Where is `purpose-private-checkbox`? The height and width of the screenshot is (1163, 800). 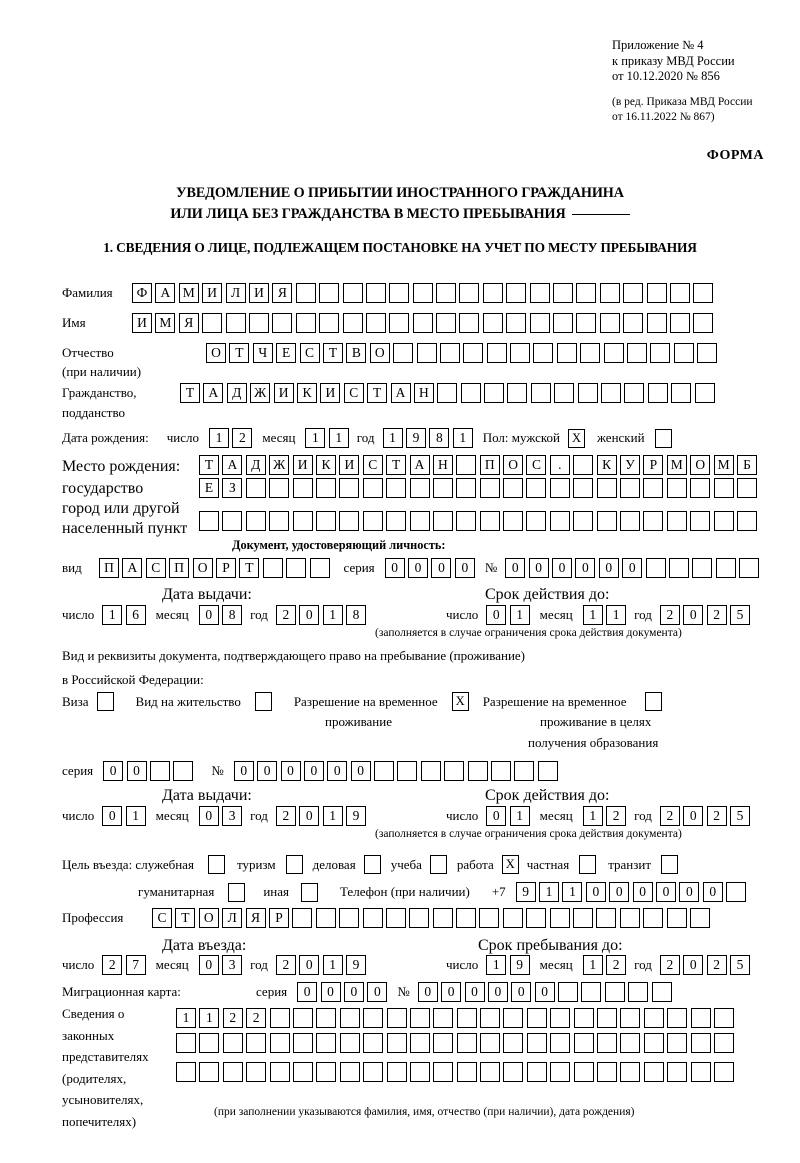 purpose-private-checkbox is located at coordinates (588, 864).